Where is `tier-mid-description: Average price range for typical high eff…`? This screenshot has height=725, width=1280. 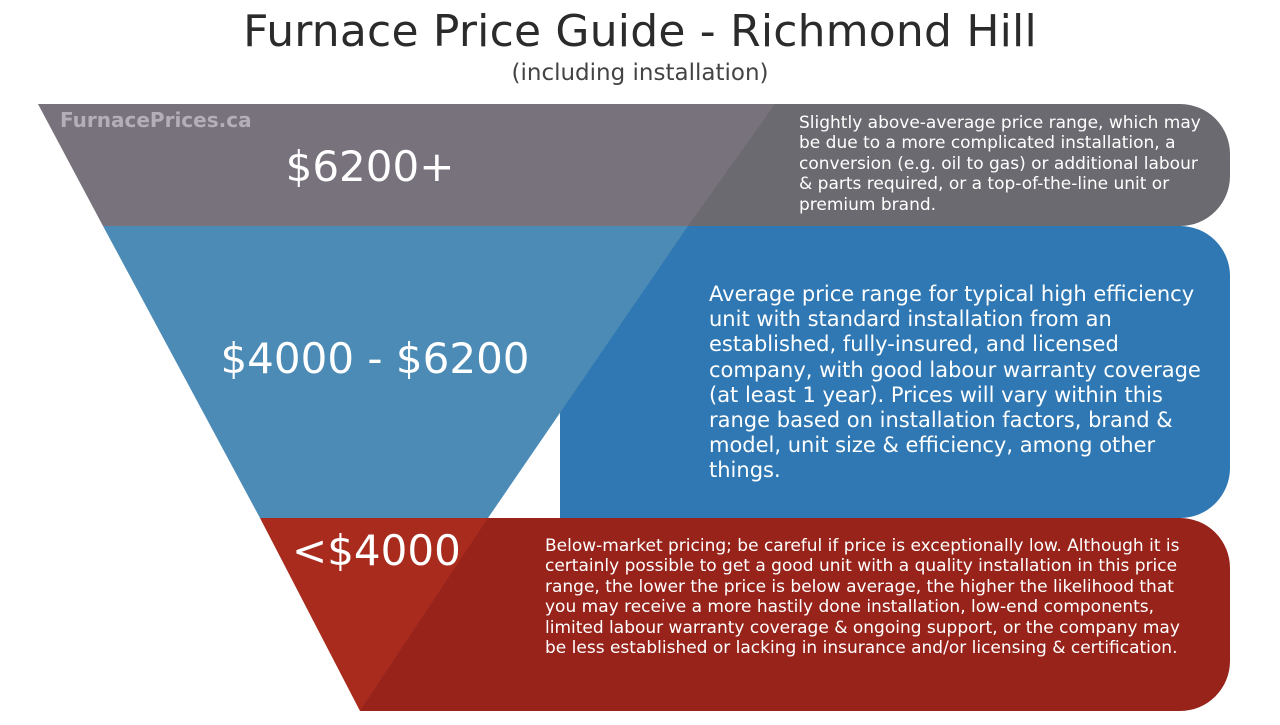
tier-mid-description: Average price range for typical high eff… is located at coordinates (955, 382).